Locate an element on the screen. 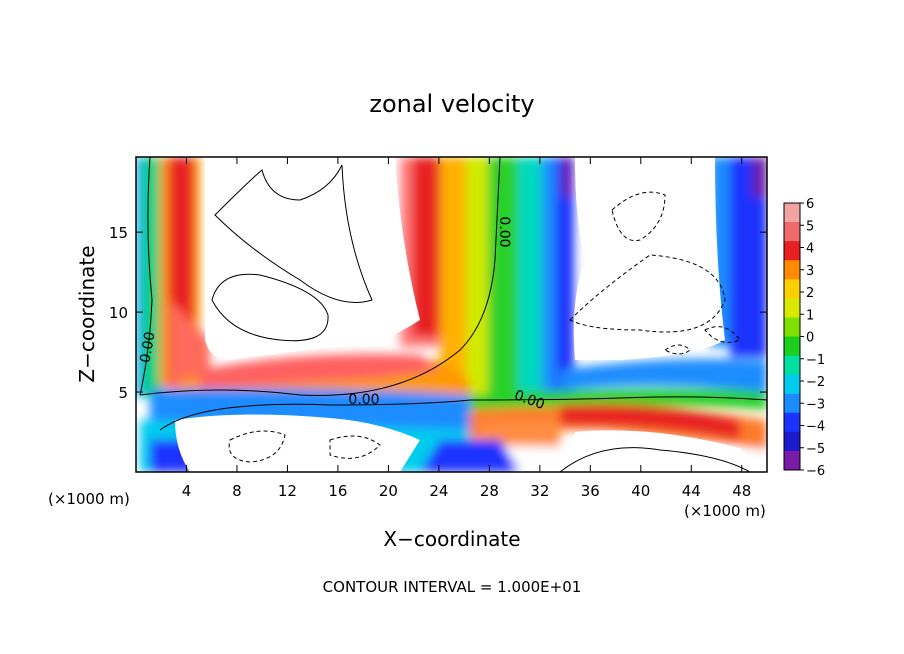  x-tick-label: 12 is located at coordinates (287, 491).